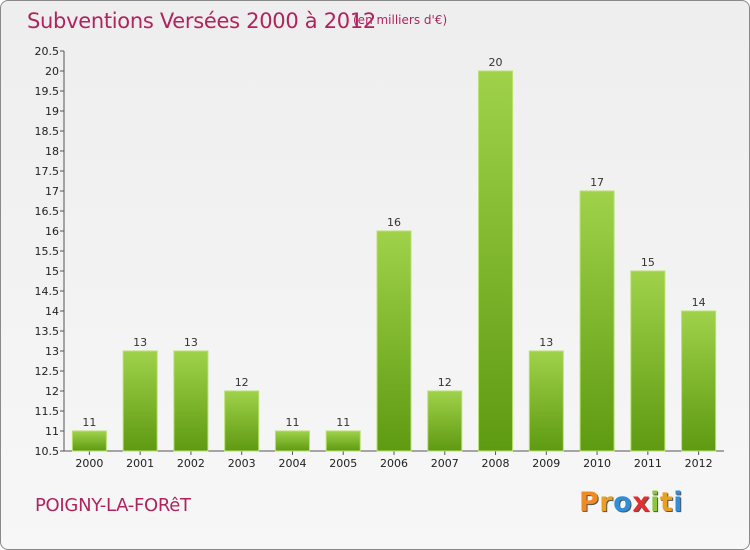 The width and height of the screenshot is (750, 550). Describe the element at coordinates (47, 291) in the screenshot. I see `y-tick-label: 14.5` at that location.